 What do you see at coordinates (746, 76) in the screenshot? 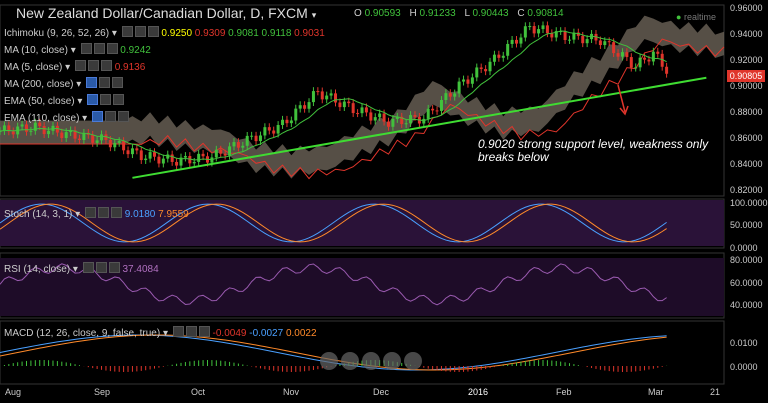
I see `price-label: 0.90805` at bounding box center [746, 76].